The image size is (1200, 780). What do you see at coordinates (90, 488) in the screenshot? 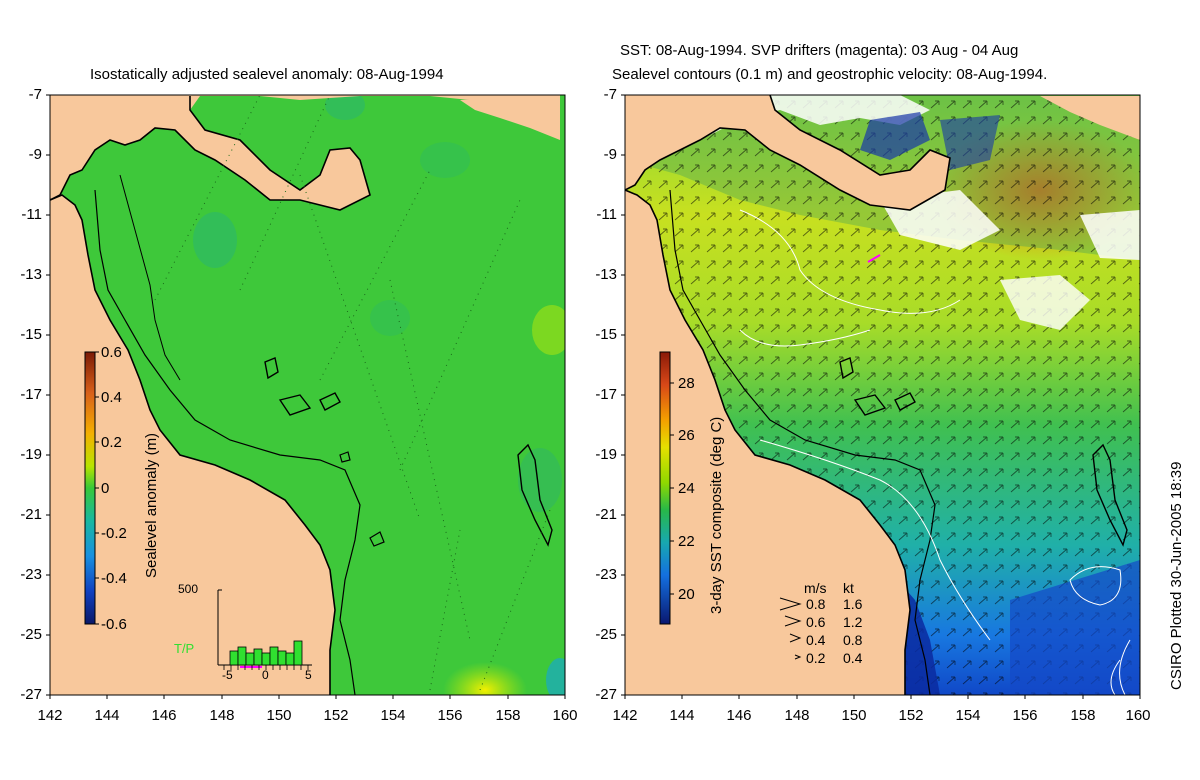
I see `left-colorbar` at bounding box center [90, 488].